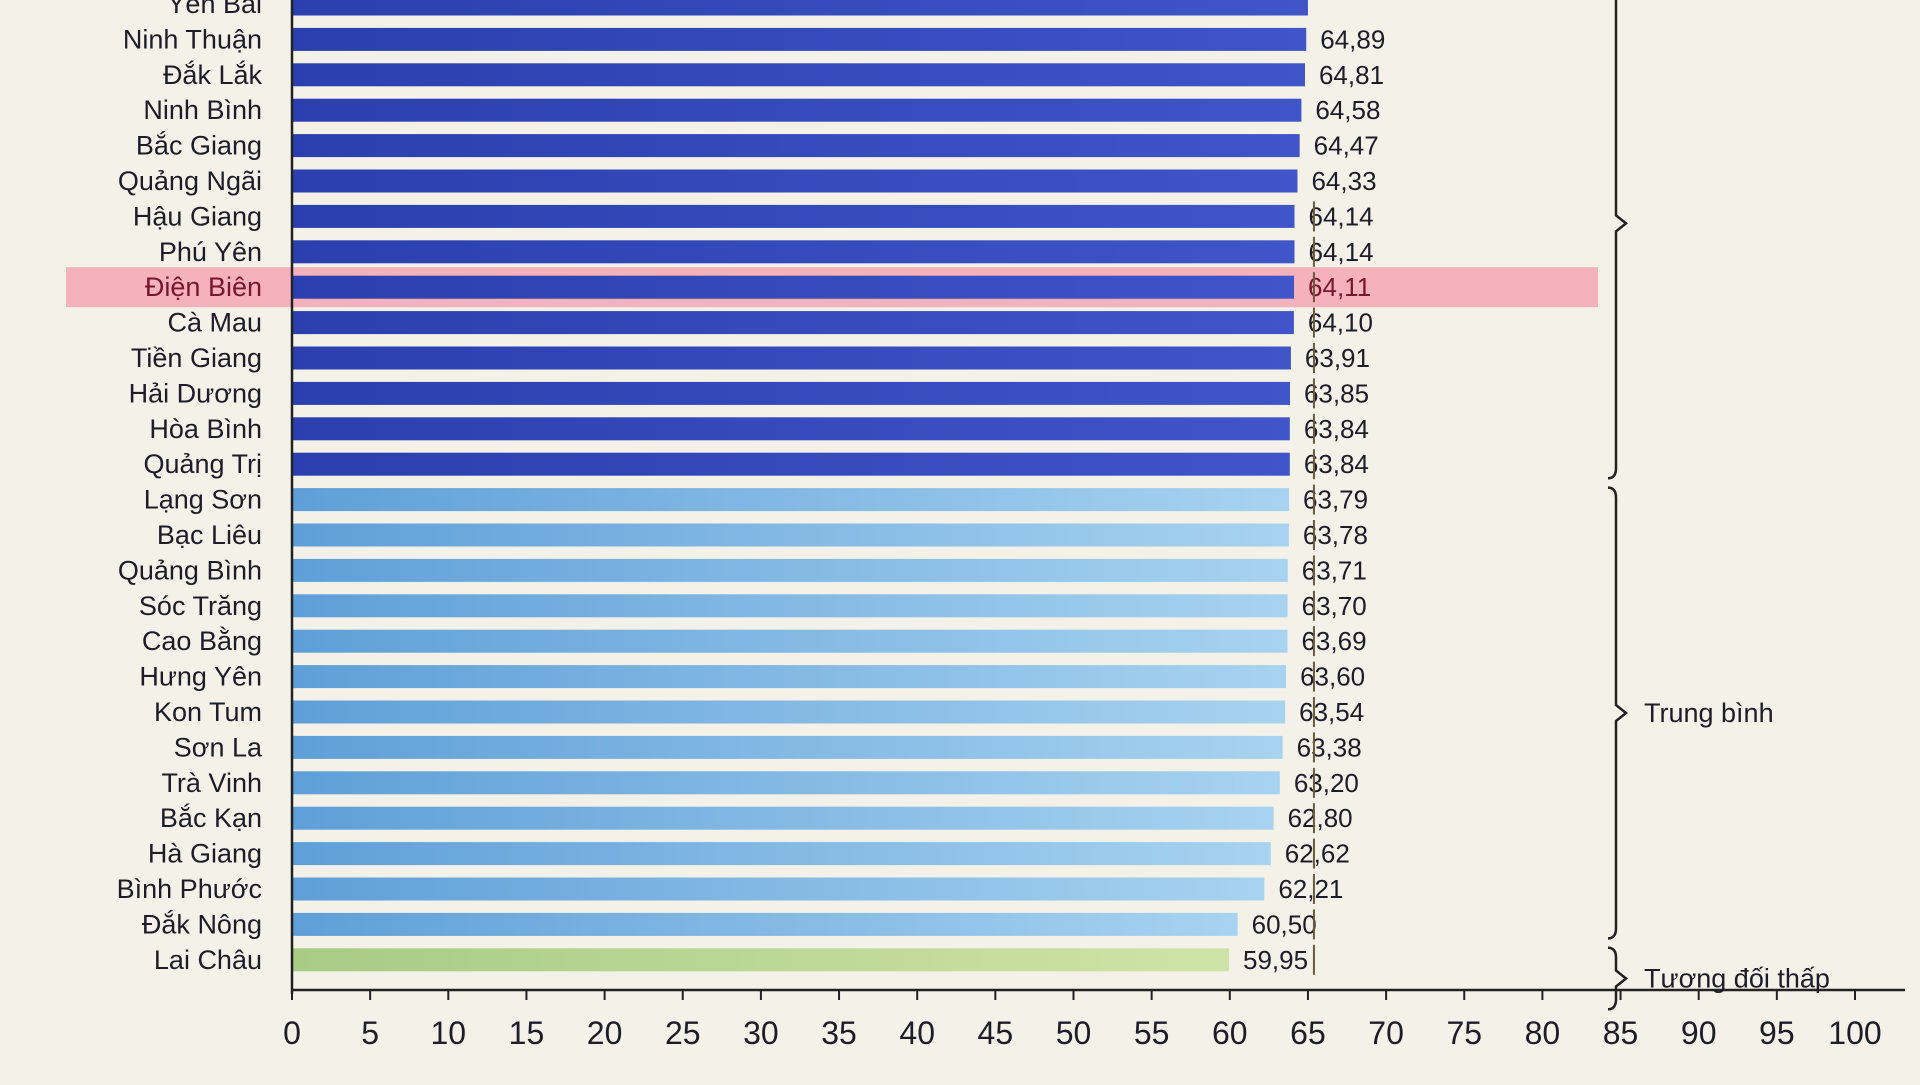 The width and height of the screenshot is (1920, 1085). I want to click on value-label: 64,58, so click(1347, 110).